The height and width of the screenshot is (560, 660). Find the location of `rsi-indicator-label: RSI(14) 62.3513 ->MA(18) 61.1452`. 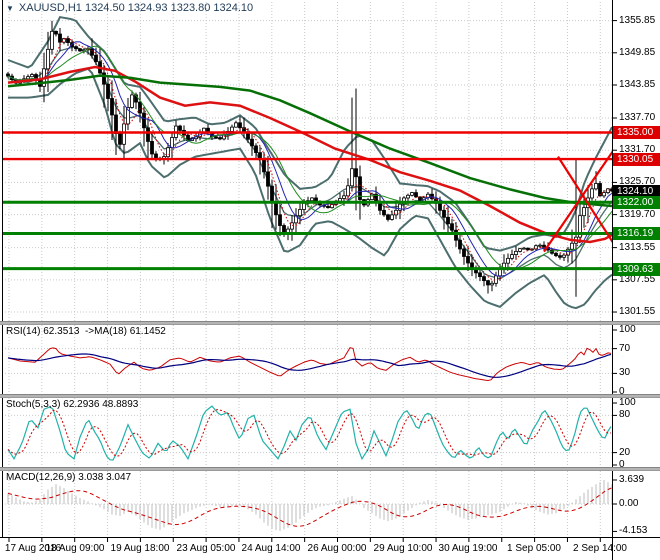

rsi-indicator-label: RSI(14) 62.3513 ->MA(18) 61.1452 is located at coordinates (86, 331).